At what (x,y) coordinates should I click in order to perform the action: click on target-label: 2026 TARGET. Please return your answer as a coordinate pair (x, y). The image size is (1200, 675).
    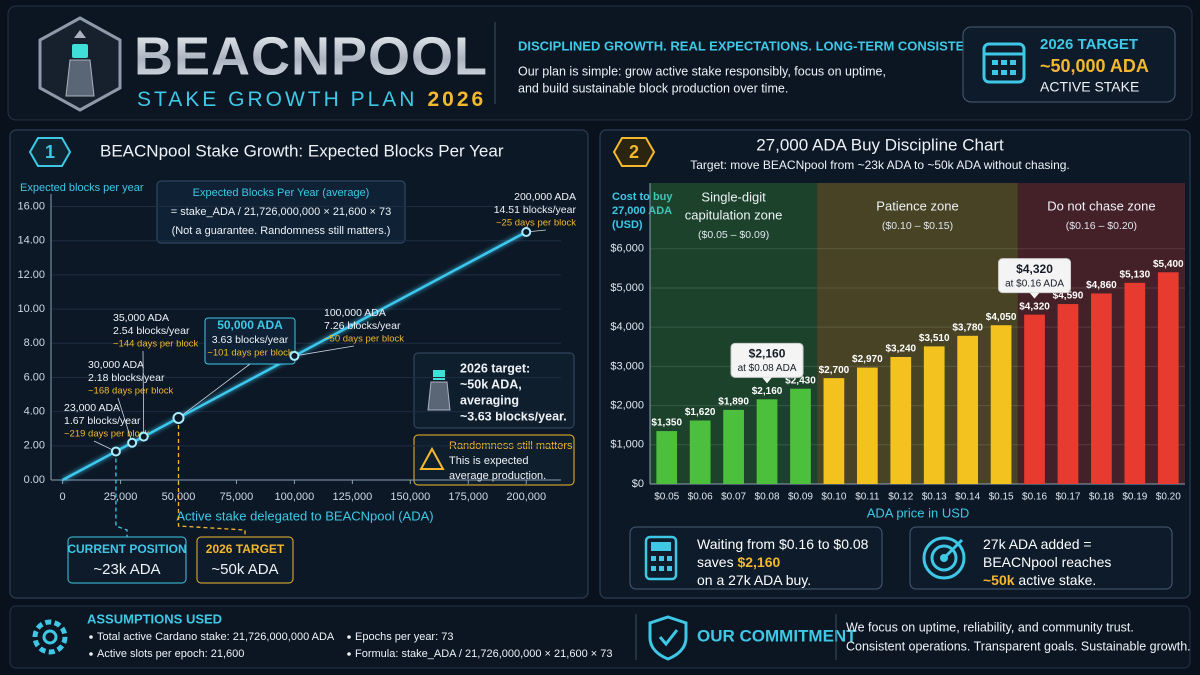
    Looking at the image, I should click on (1089, 44).